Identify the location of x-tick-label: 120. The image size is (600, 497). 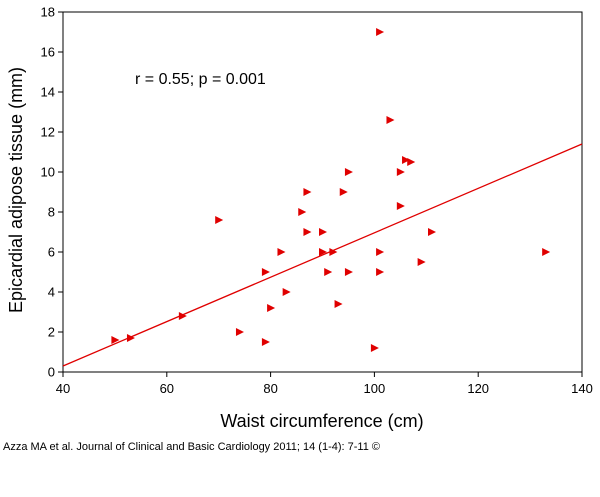
(478, 388).